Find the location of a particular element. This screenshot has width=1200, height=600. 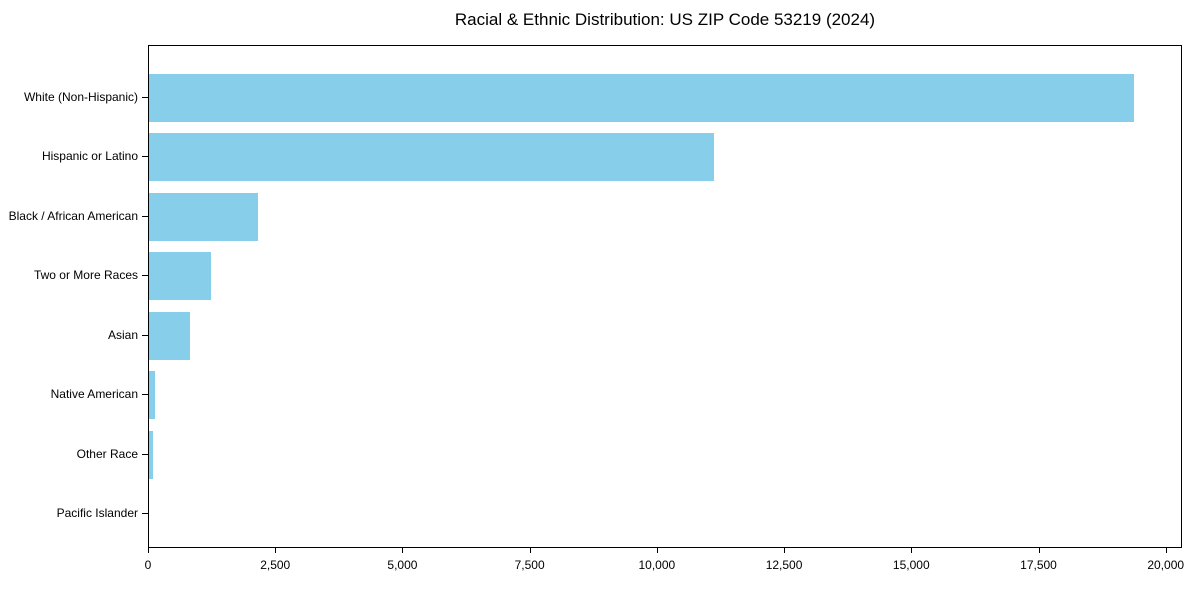

y-tick-label: Hispanic or Latino is located at coordinates (89, 156).